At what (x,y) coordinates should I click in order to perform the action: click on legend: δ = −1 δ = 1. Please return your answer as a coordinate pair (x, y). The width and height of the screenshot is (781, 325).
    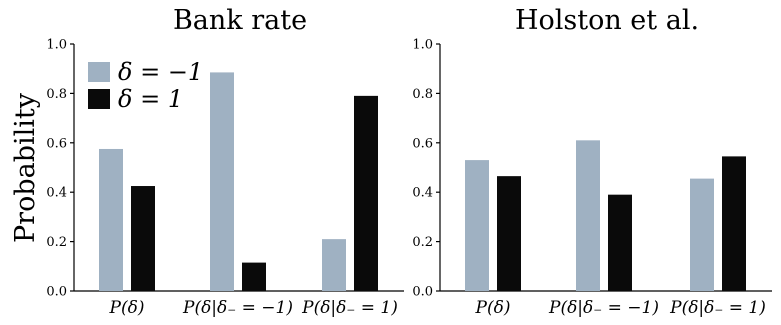
    Looking at the image, I should click on (145, 85).